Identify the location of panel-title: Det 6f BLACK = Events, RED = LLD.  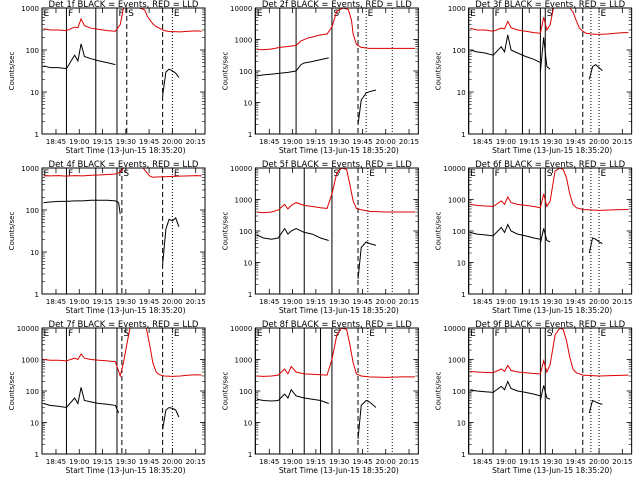
(550, 165).